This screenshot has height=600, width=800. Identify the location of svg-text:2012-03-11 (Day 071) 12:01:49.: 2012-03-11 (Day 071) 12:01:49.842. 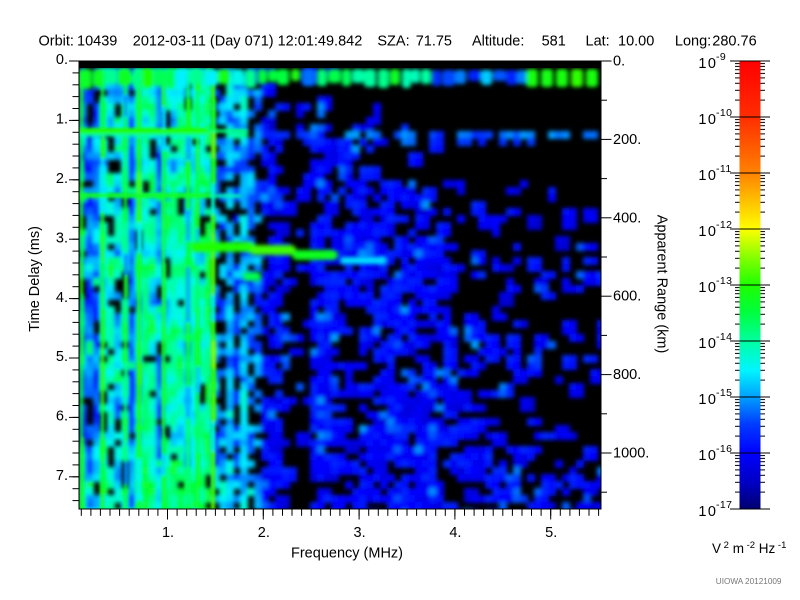
(247, 41).